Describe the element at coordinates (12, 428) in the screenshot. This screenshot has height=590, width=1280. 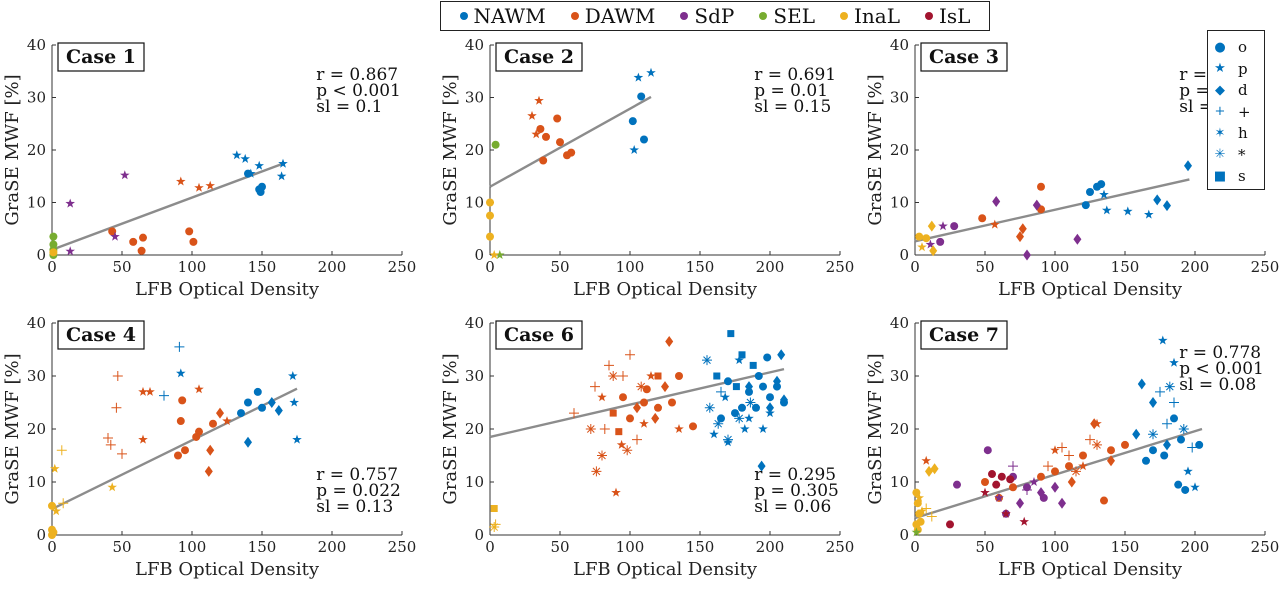
I see `y-axis-label: GraSE MWF [%]` at that location.